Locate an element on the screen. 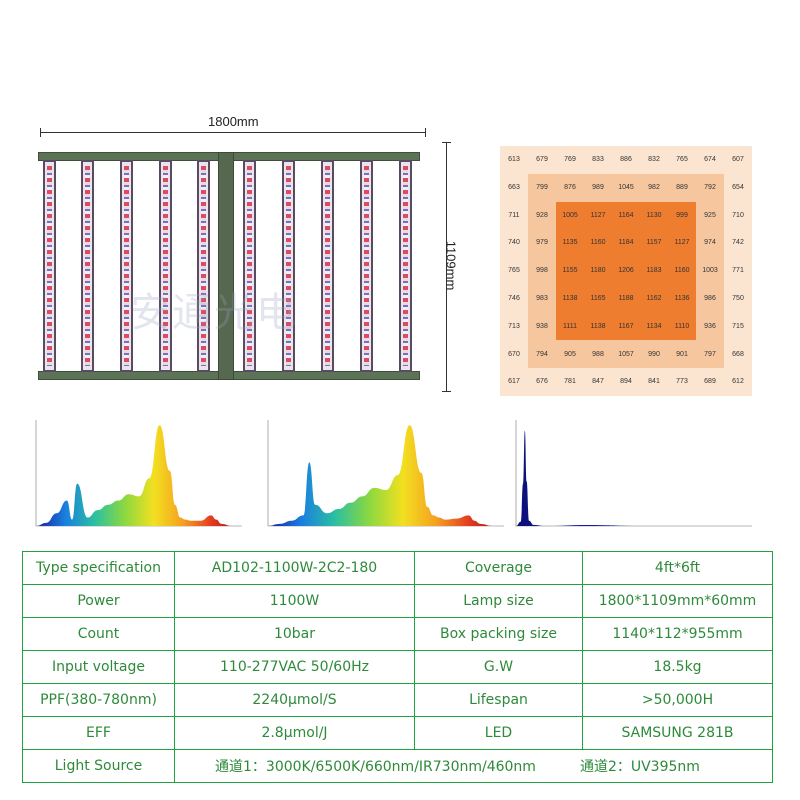  ppfd-value: 742 is located at coordinates (738, 243).